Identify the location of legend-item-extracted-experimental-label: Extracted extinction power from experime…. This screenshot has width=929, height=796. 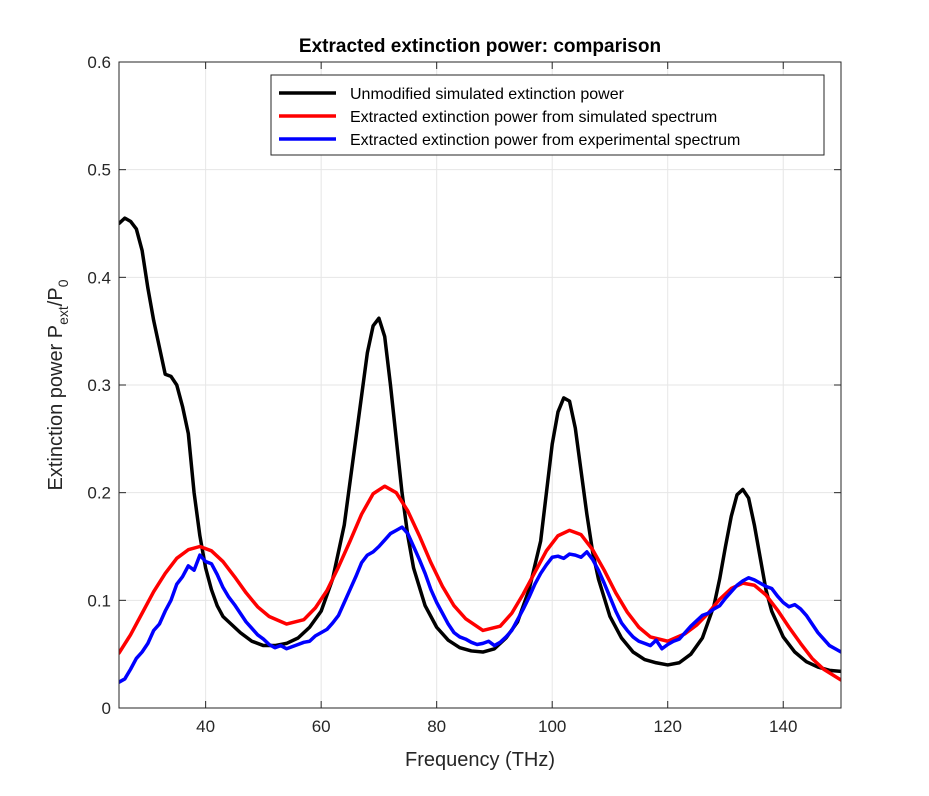
(545, 140).